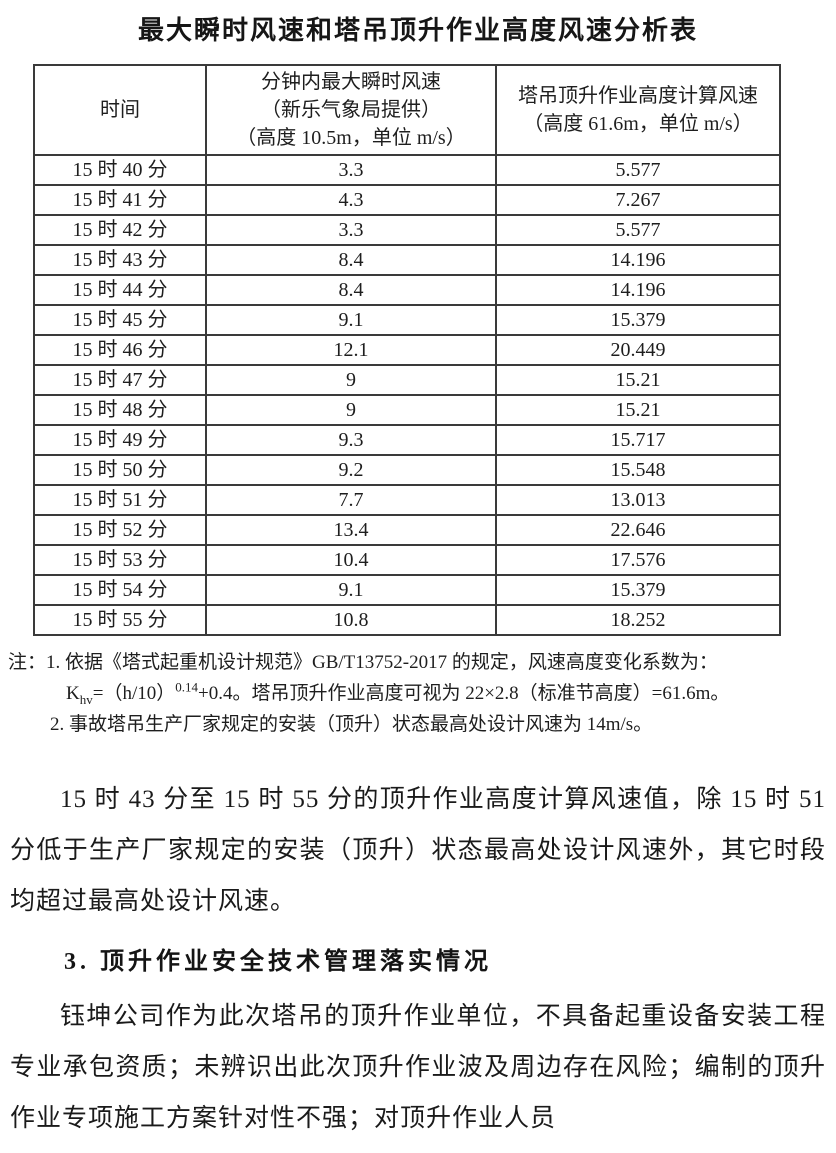  I want to click on table-row: 15 时 43 分 8.4 14.196, so click(407, 260).